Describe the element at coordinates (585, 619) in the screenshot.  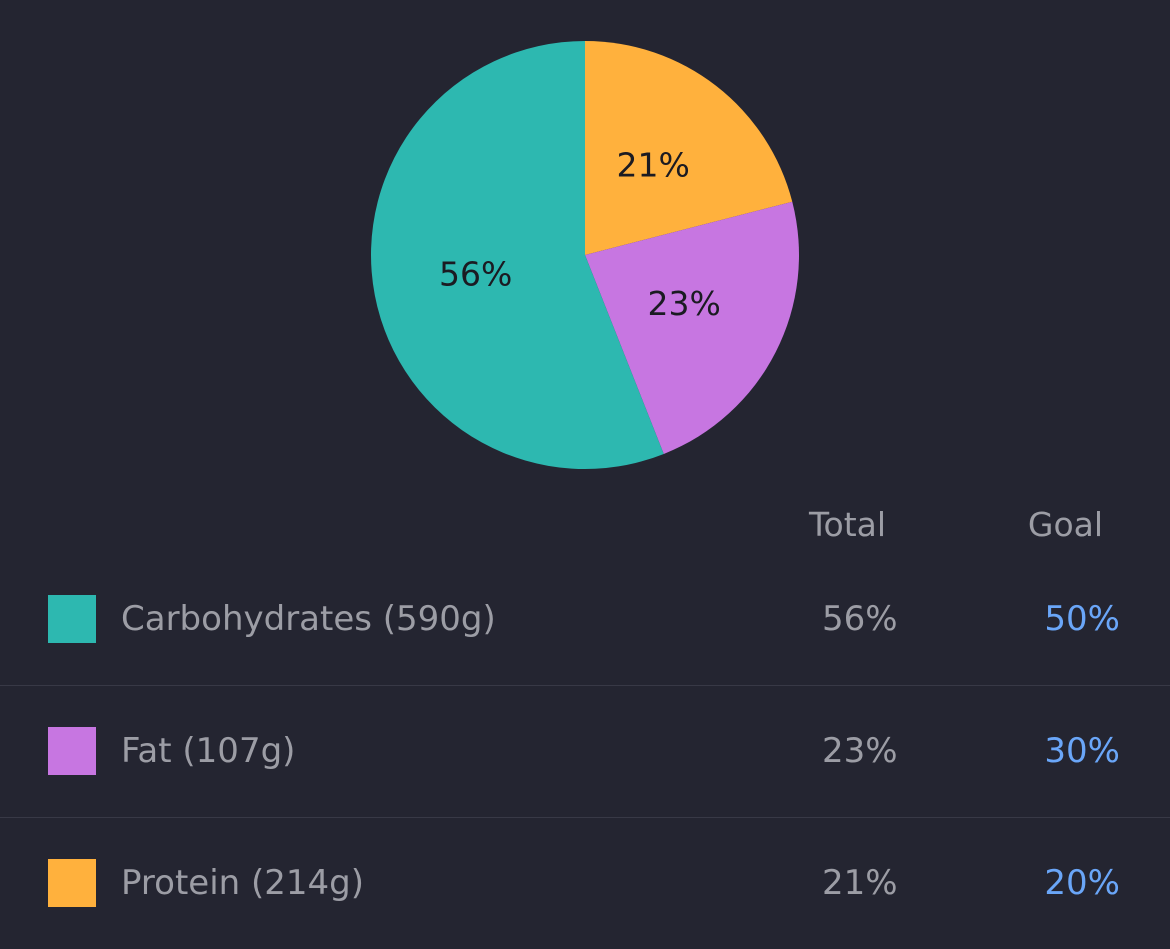
I see `macro-row-carbohydrates: Carbohydrates (590g) 56% 50%` at that location.